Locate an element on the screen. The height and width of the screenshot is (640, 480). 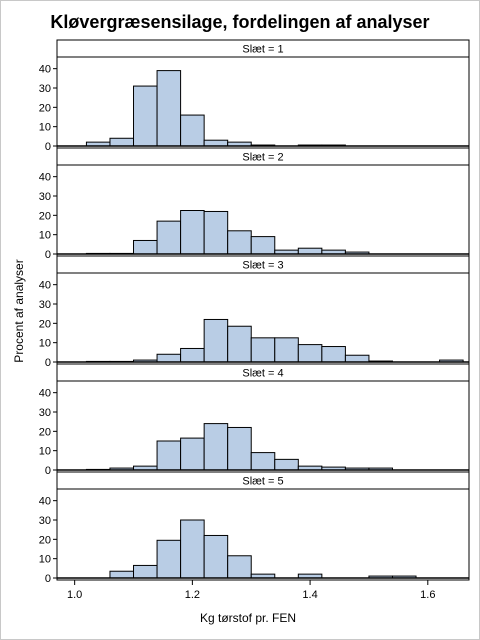
panel-strip-label: Slæt = 3 is located at coordinates (262, 266).